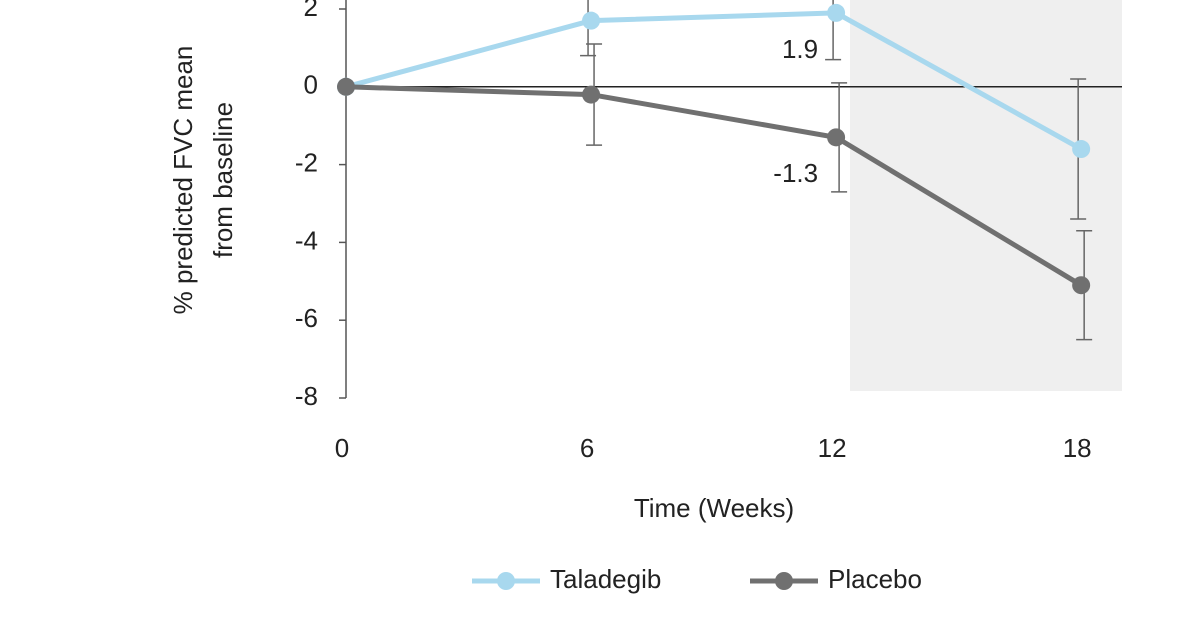  What do you see at coordinates (306, 162) in the screenshot?
I see `y-tick-label: -2` at bounding box center [306, 162].